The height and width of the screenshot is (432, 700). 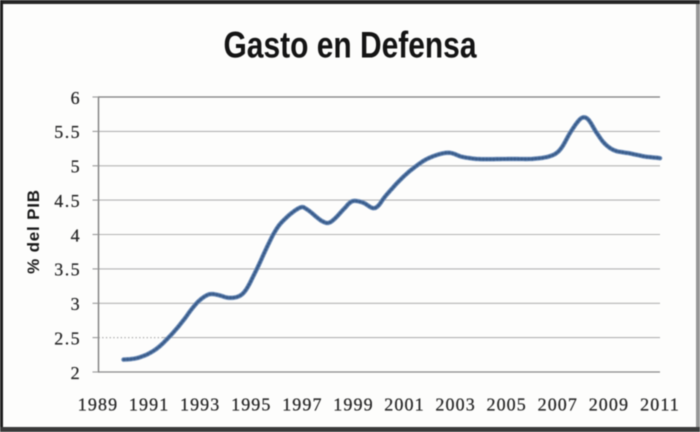 I want to click on svg-text: 5.5, so click(x=67, y=132).